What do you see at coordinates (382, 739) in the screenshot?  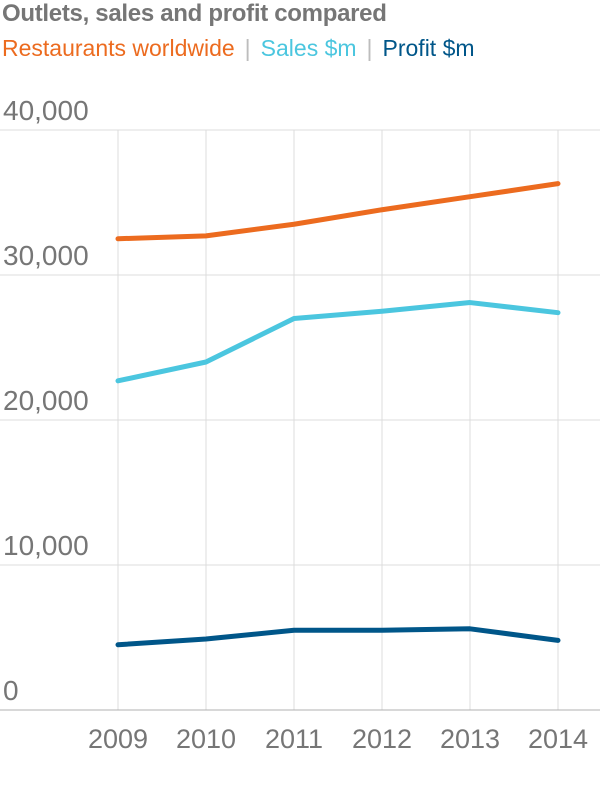 I see `x-tick-label: 2012` at bounding box center [382, 739].